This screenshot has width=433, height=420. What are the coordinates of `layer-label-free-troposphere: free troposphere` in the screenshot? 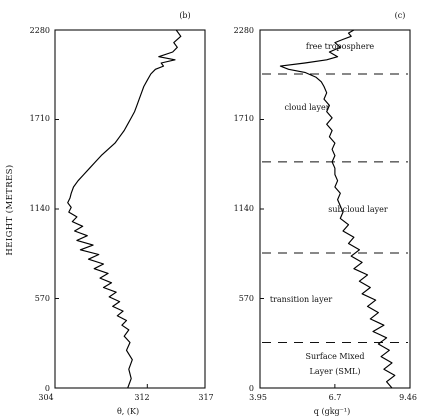 It's located at (340, 46).